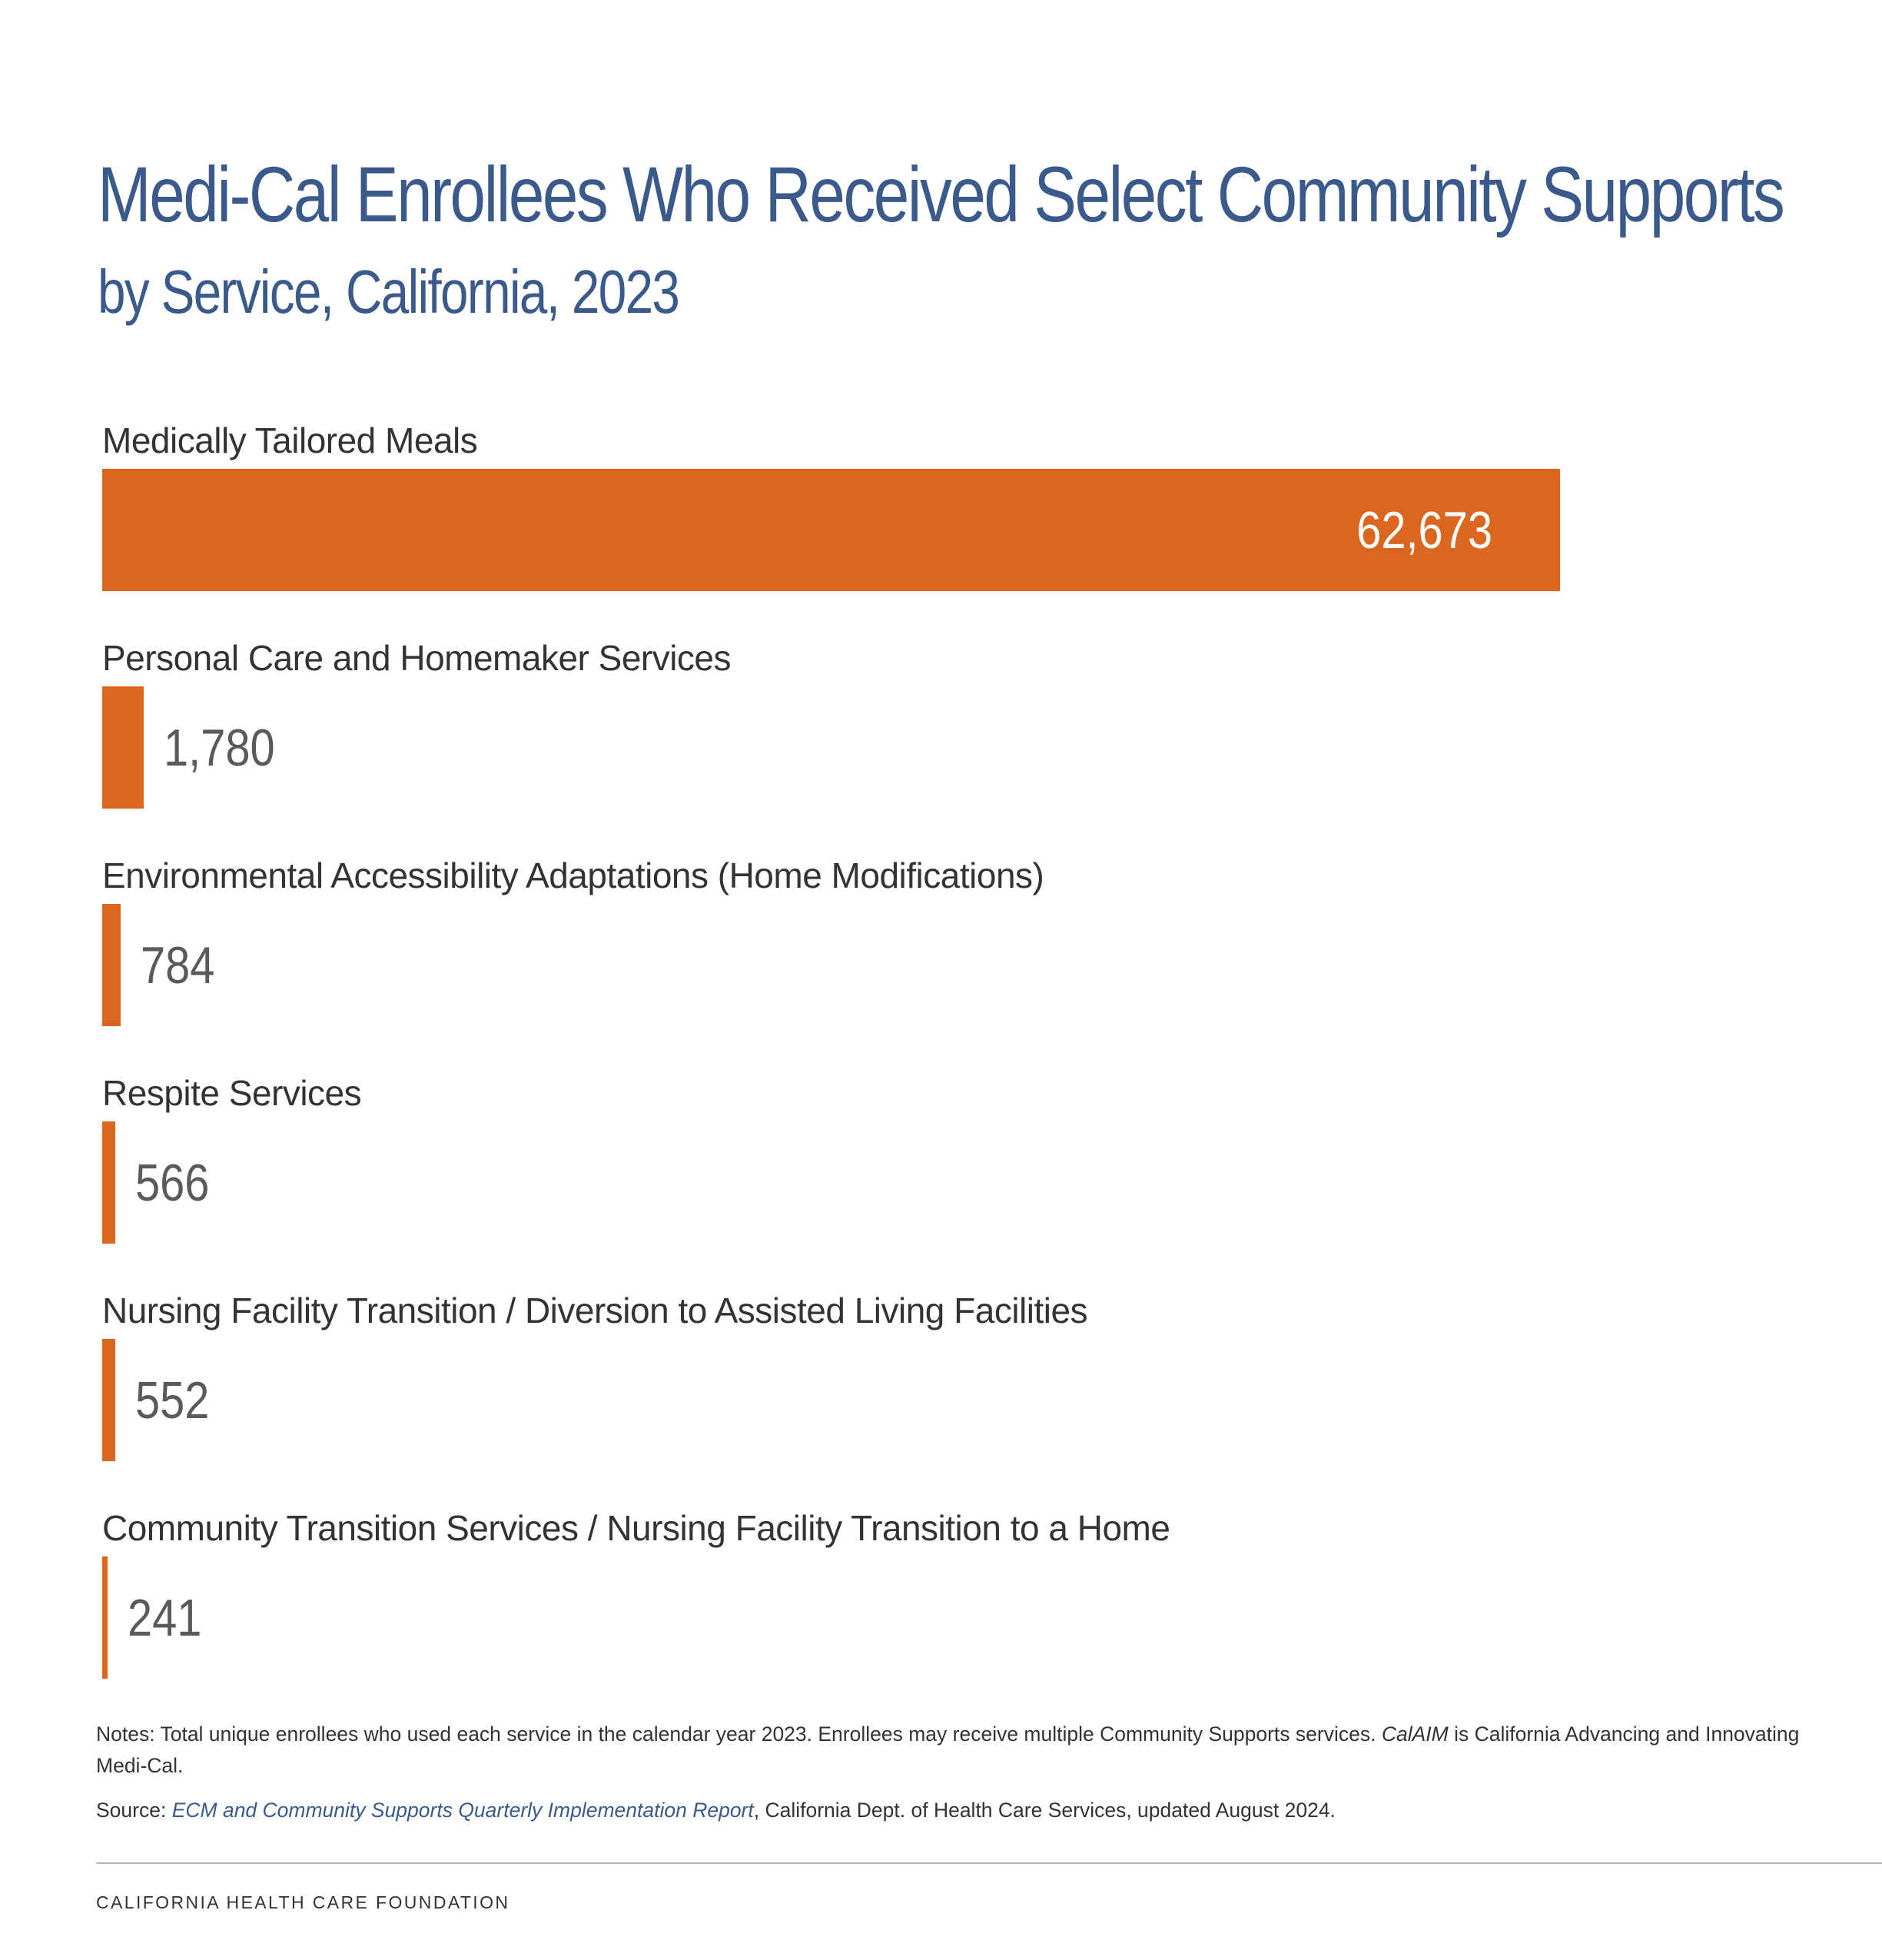 The image size is (1882, 1960). Describe the element at coordinates (165, 1617) in the screenshot. I see `value-label: 241` at that location.